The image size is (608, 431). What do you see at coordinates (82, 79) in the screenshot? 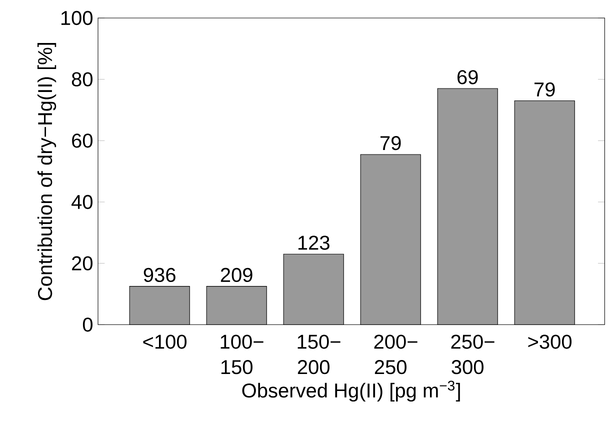
I see `y-tick-label: 80` at bounding box center [82, 79].